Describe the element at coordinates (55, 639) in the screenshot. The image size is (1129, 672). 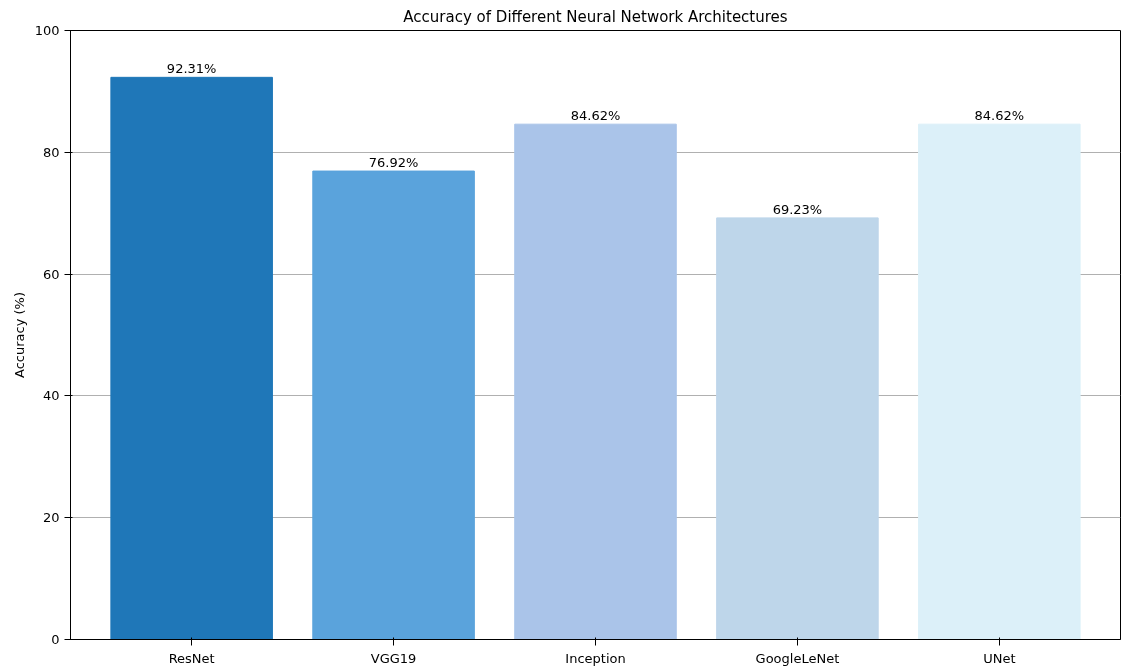
I see `y-tick-label: 0` at that location.